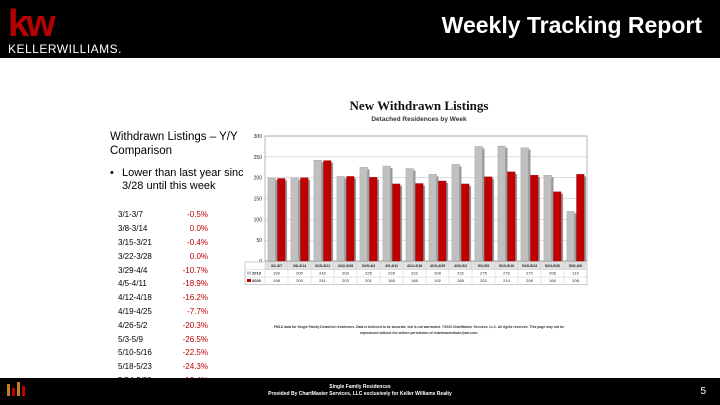  I want to click on data-label-2020: 185, so click(460, 280).